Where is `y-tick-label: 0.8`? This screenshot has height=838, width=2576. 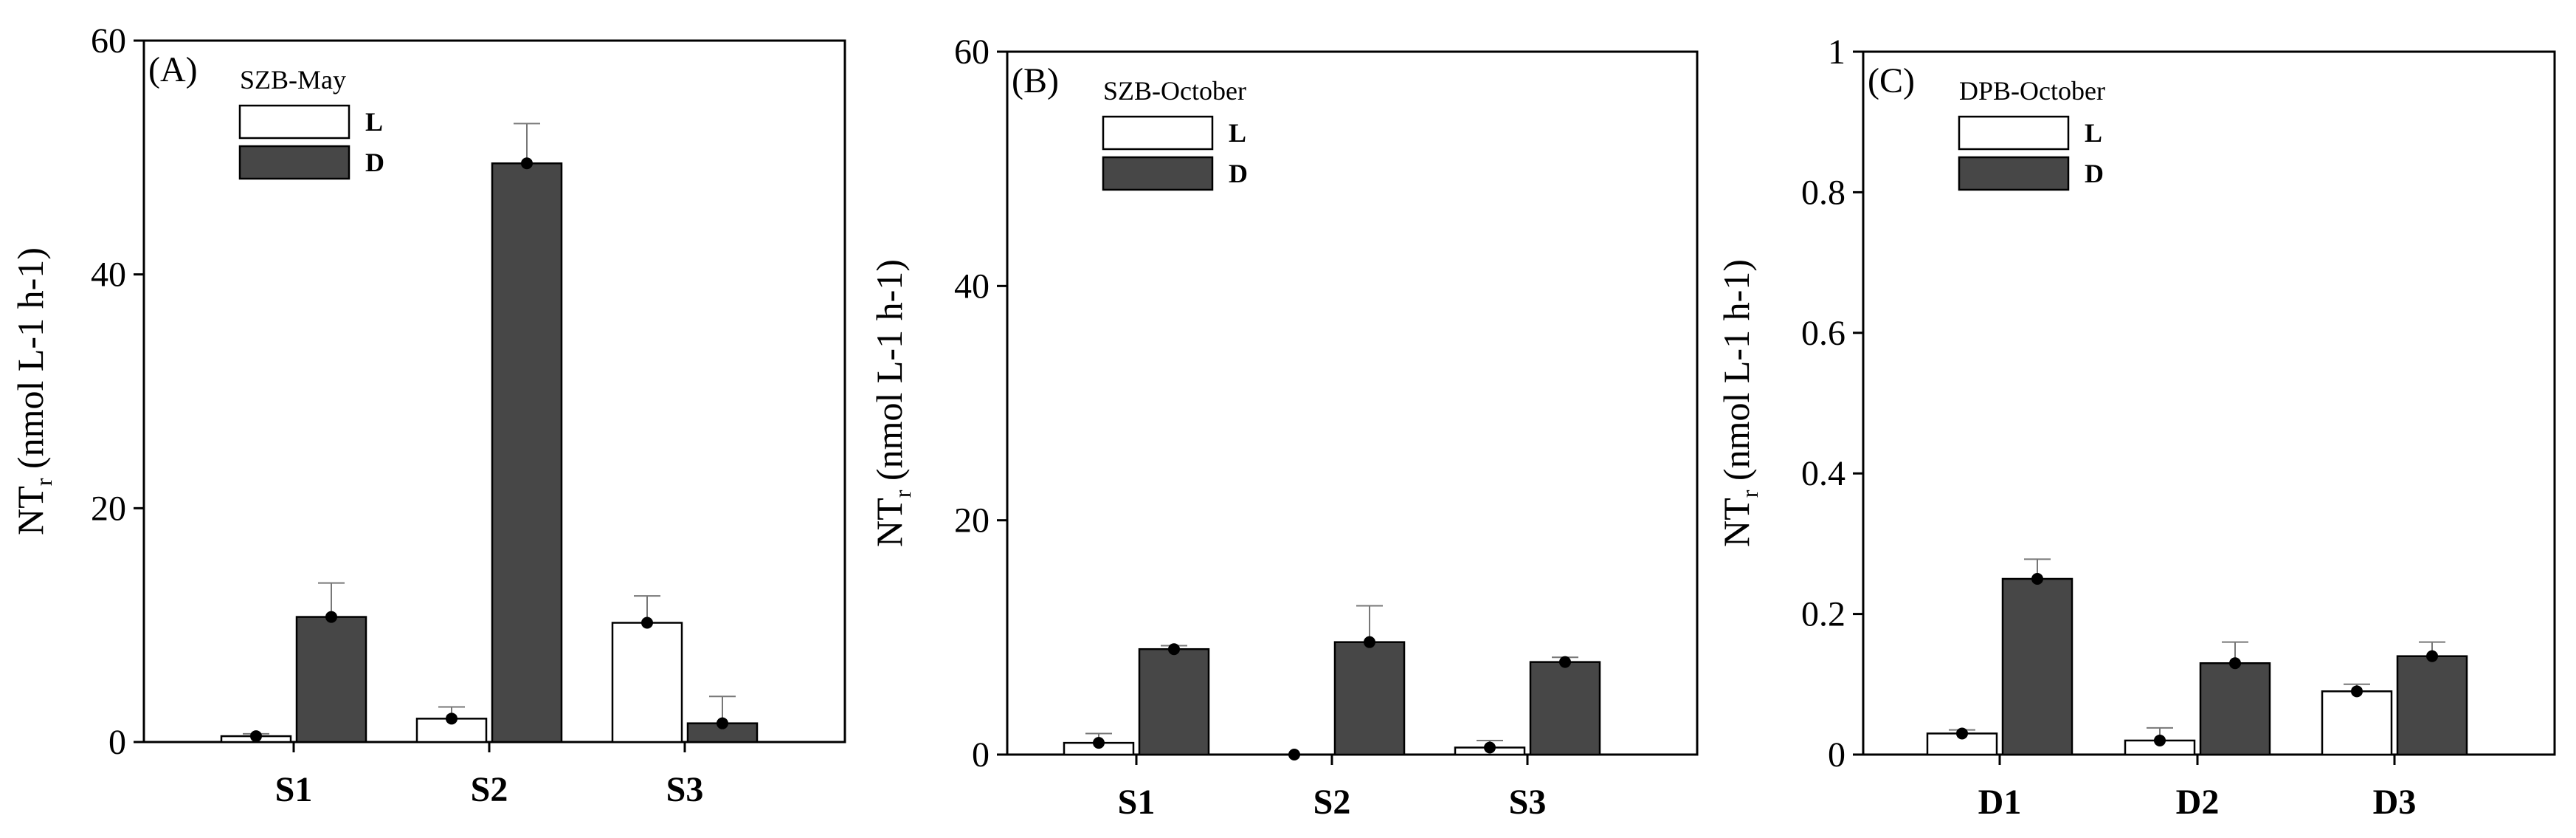 y-tick-label: 0.8 is located at coordinates (1823, 192).